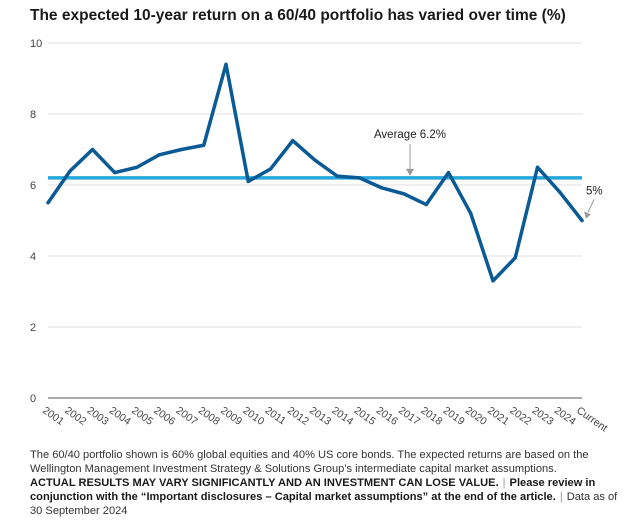 This screenshot has width=643, height=530. What do you see at coordinates (209, 416) in the screenshot?
I see `x-tick-label: 2008` at bounding box center [209, 416].